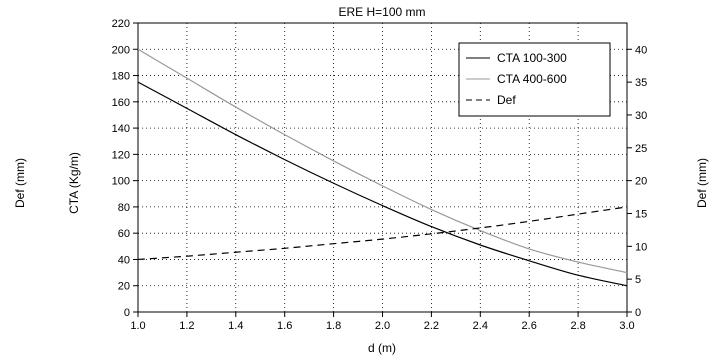  What do you see at coordinates (641, 214) in the screenshot?
I see `y-right-tick-label: 15` at bounding box center [641, 214].